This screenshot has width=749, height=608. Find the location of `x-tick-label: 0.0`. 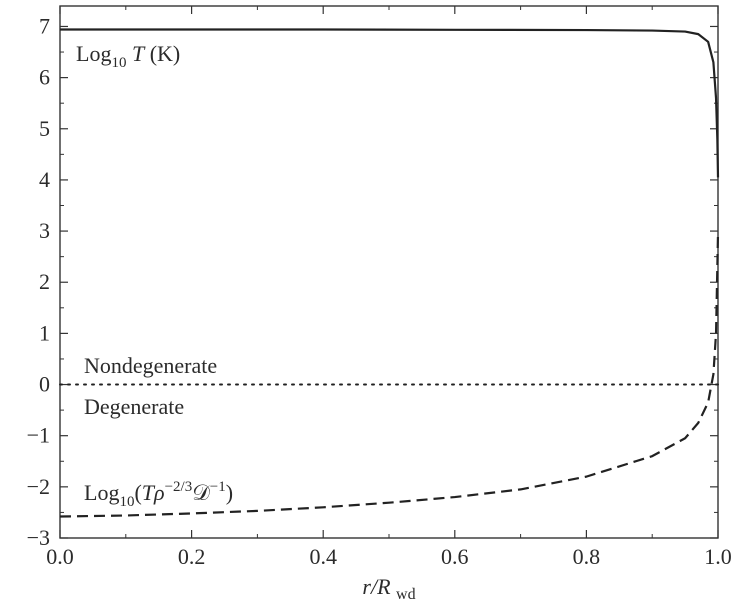

x-tick-label: 0.0 is located at coordinates (60, 556).